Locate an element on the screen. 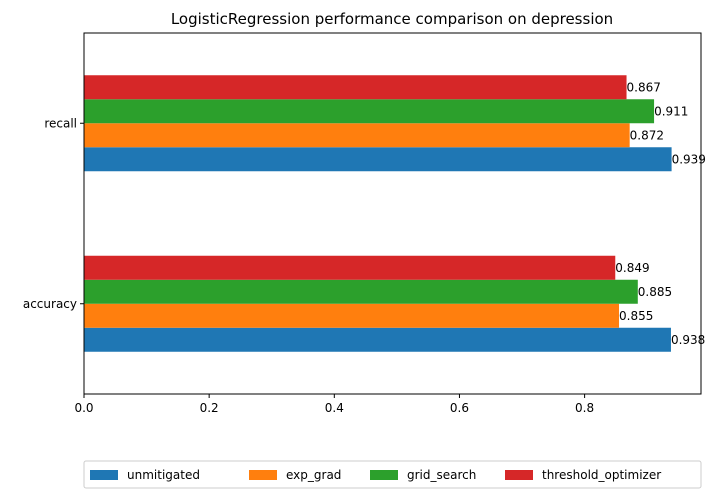 Image resolution: width=722 pixels, height=498 pixels. x-tick-label-0.4: 0.4 is located at coordinates (334, 408).